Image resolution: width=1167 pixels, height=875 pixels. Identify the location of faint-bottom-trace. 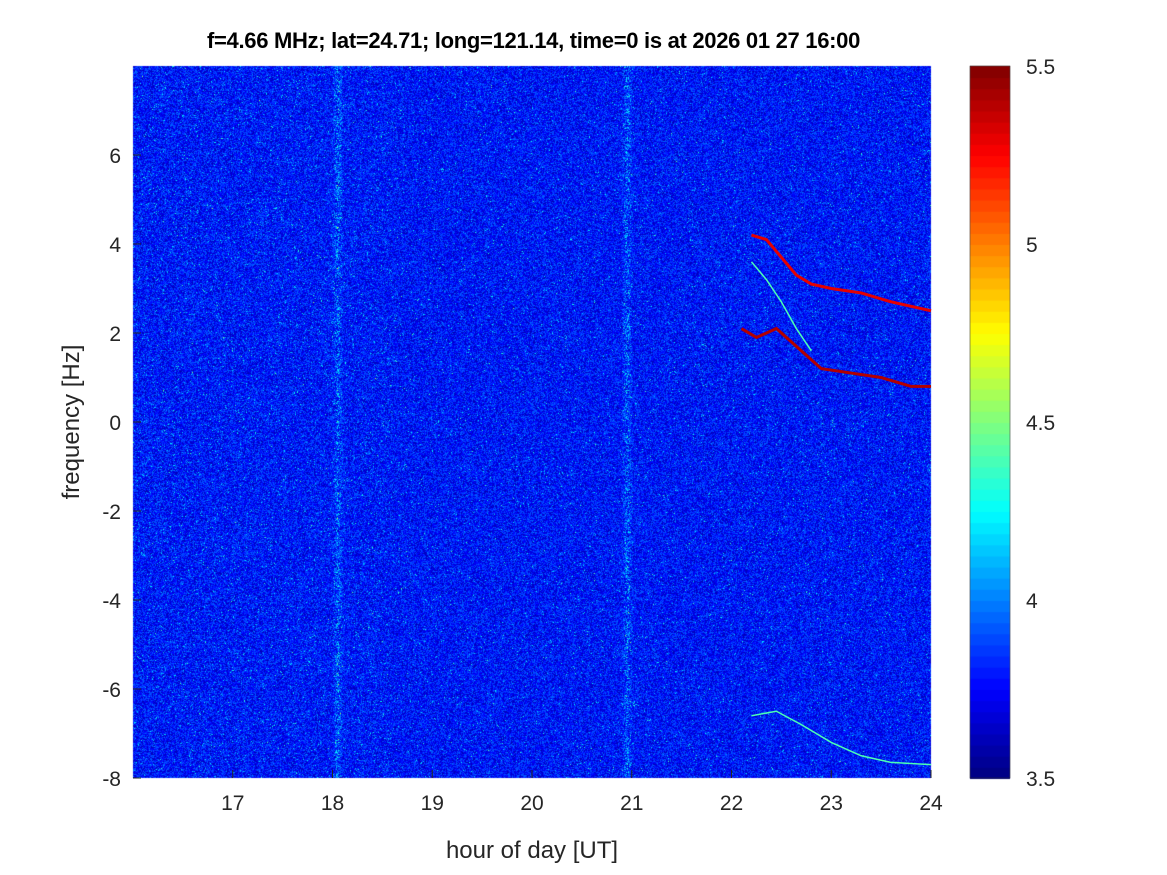
(841, 738).